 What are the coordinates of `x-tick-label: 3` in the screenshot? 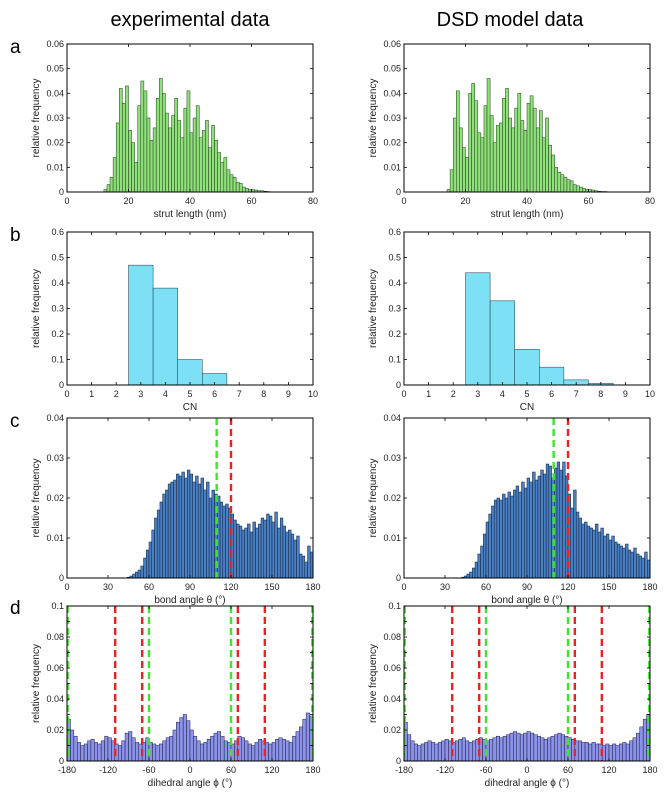 It's located at (477, 394).